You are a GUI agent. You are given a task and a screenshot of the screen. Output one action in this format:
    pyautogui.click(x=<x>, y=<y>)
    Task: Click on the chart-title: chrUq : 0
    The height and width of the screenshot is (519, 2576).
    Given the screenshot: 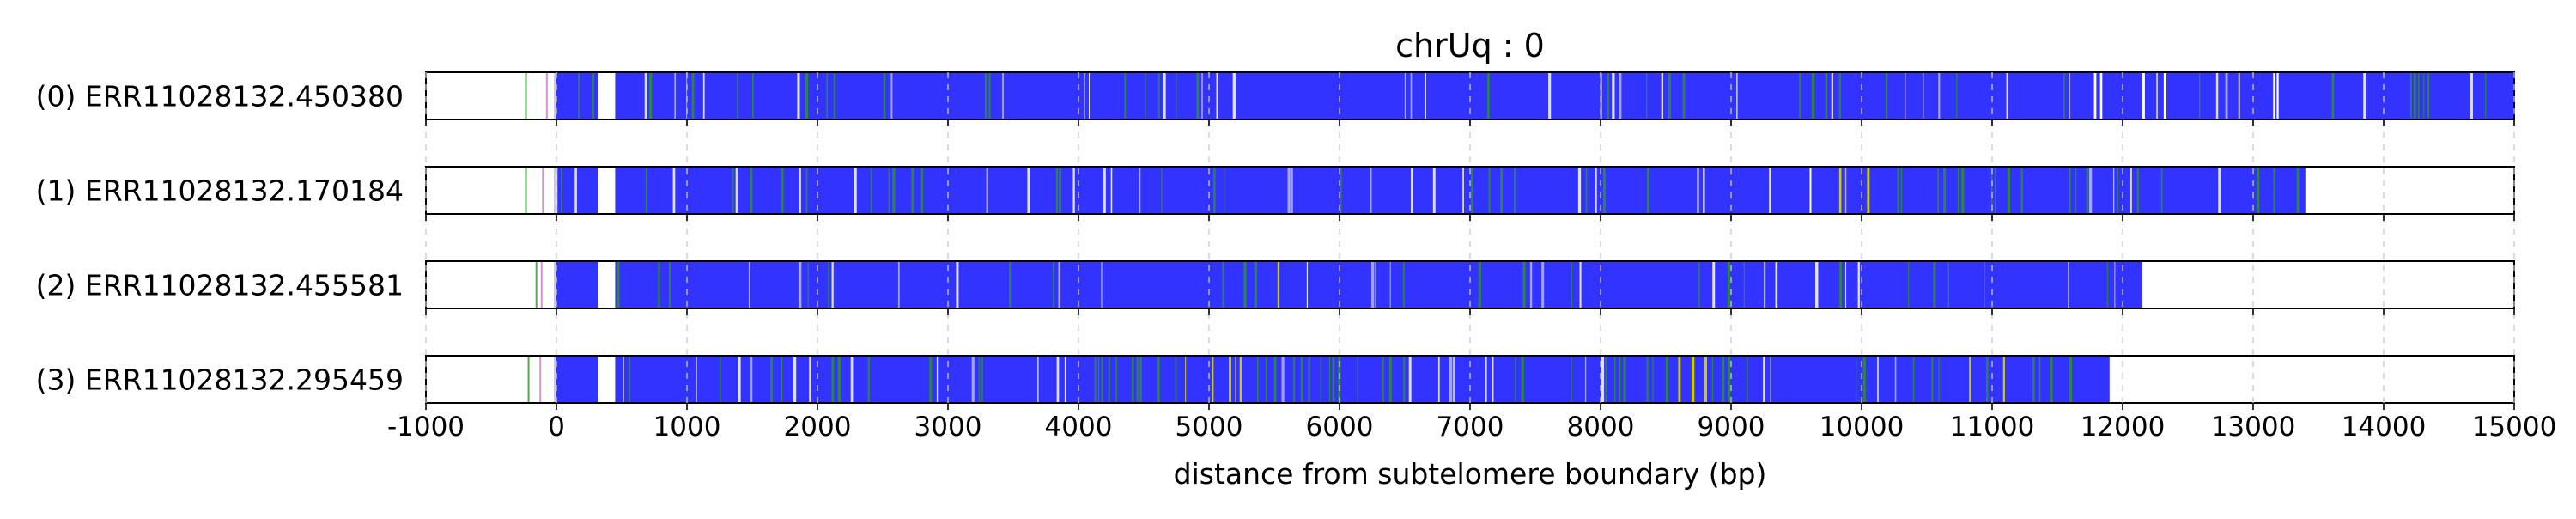 What is the action you would take?
    pyautogui.click(x=1470, y=45)
    